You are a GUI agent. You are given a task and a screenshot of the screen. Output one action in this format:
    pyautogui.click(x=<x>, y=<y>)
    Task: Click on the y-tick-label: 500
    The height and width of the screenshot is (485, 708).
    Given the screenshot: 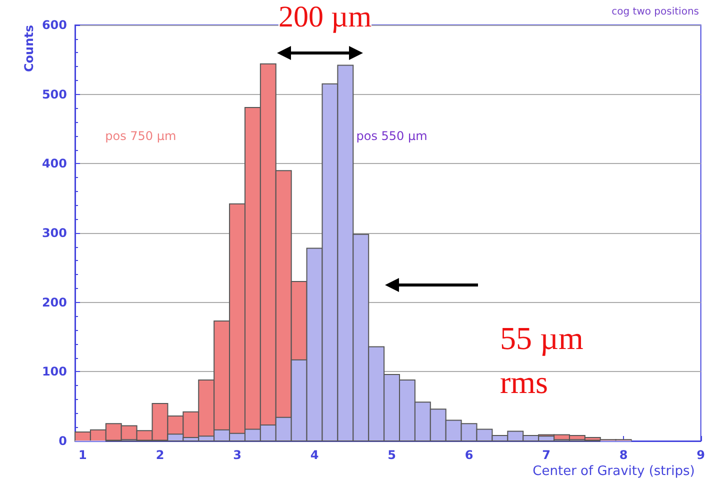 What is the action you would take?
    pyautogui.click(x=54, y=94)
    